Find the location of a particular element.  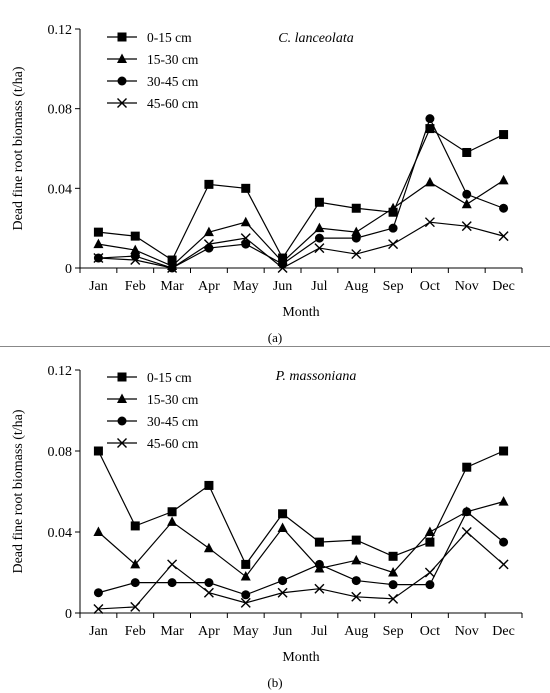

species-annotation: P. massoniana is located at coordinates (316, 376).